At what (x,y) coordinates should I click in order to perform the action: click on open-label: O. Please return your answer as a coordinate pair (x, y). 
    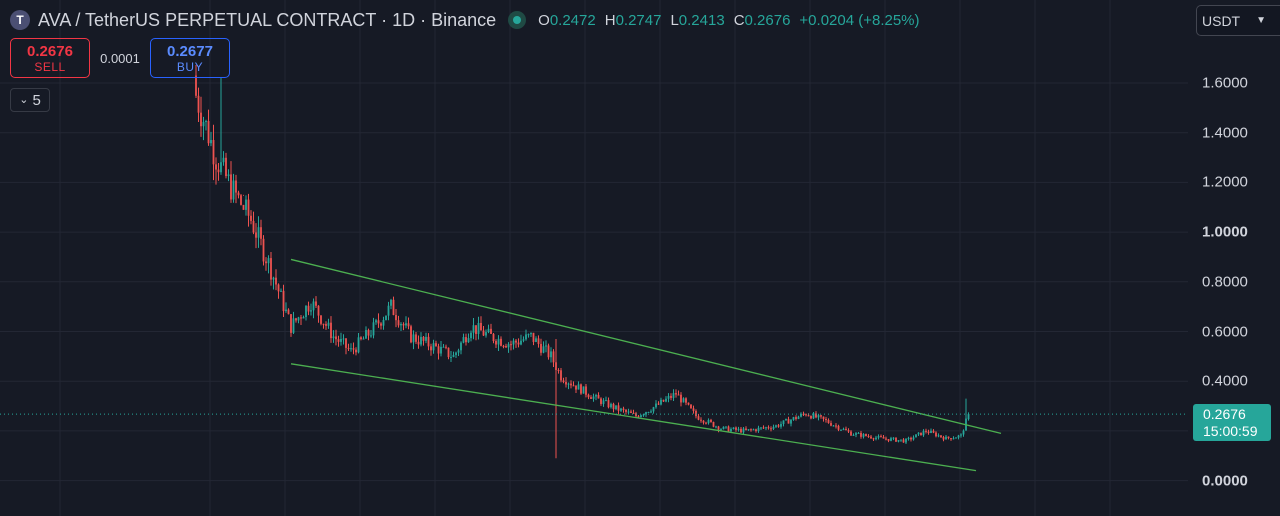
    Looking at the image, I should click on (544, 20).